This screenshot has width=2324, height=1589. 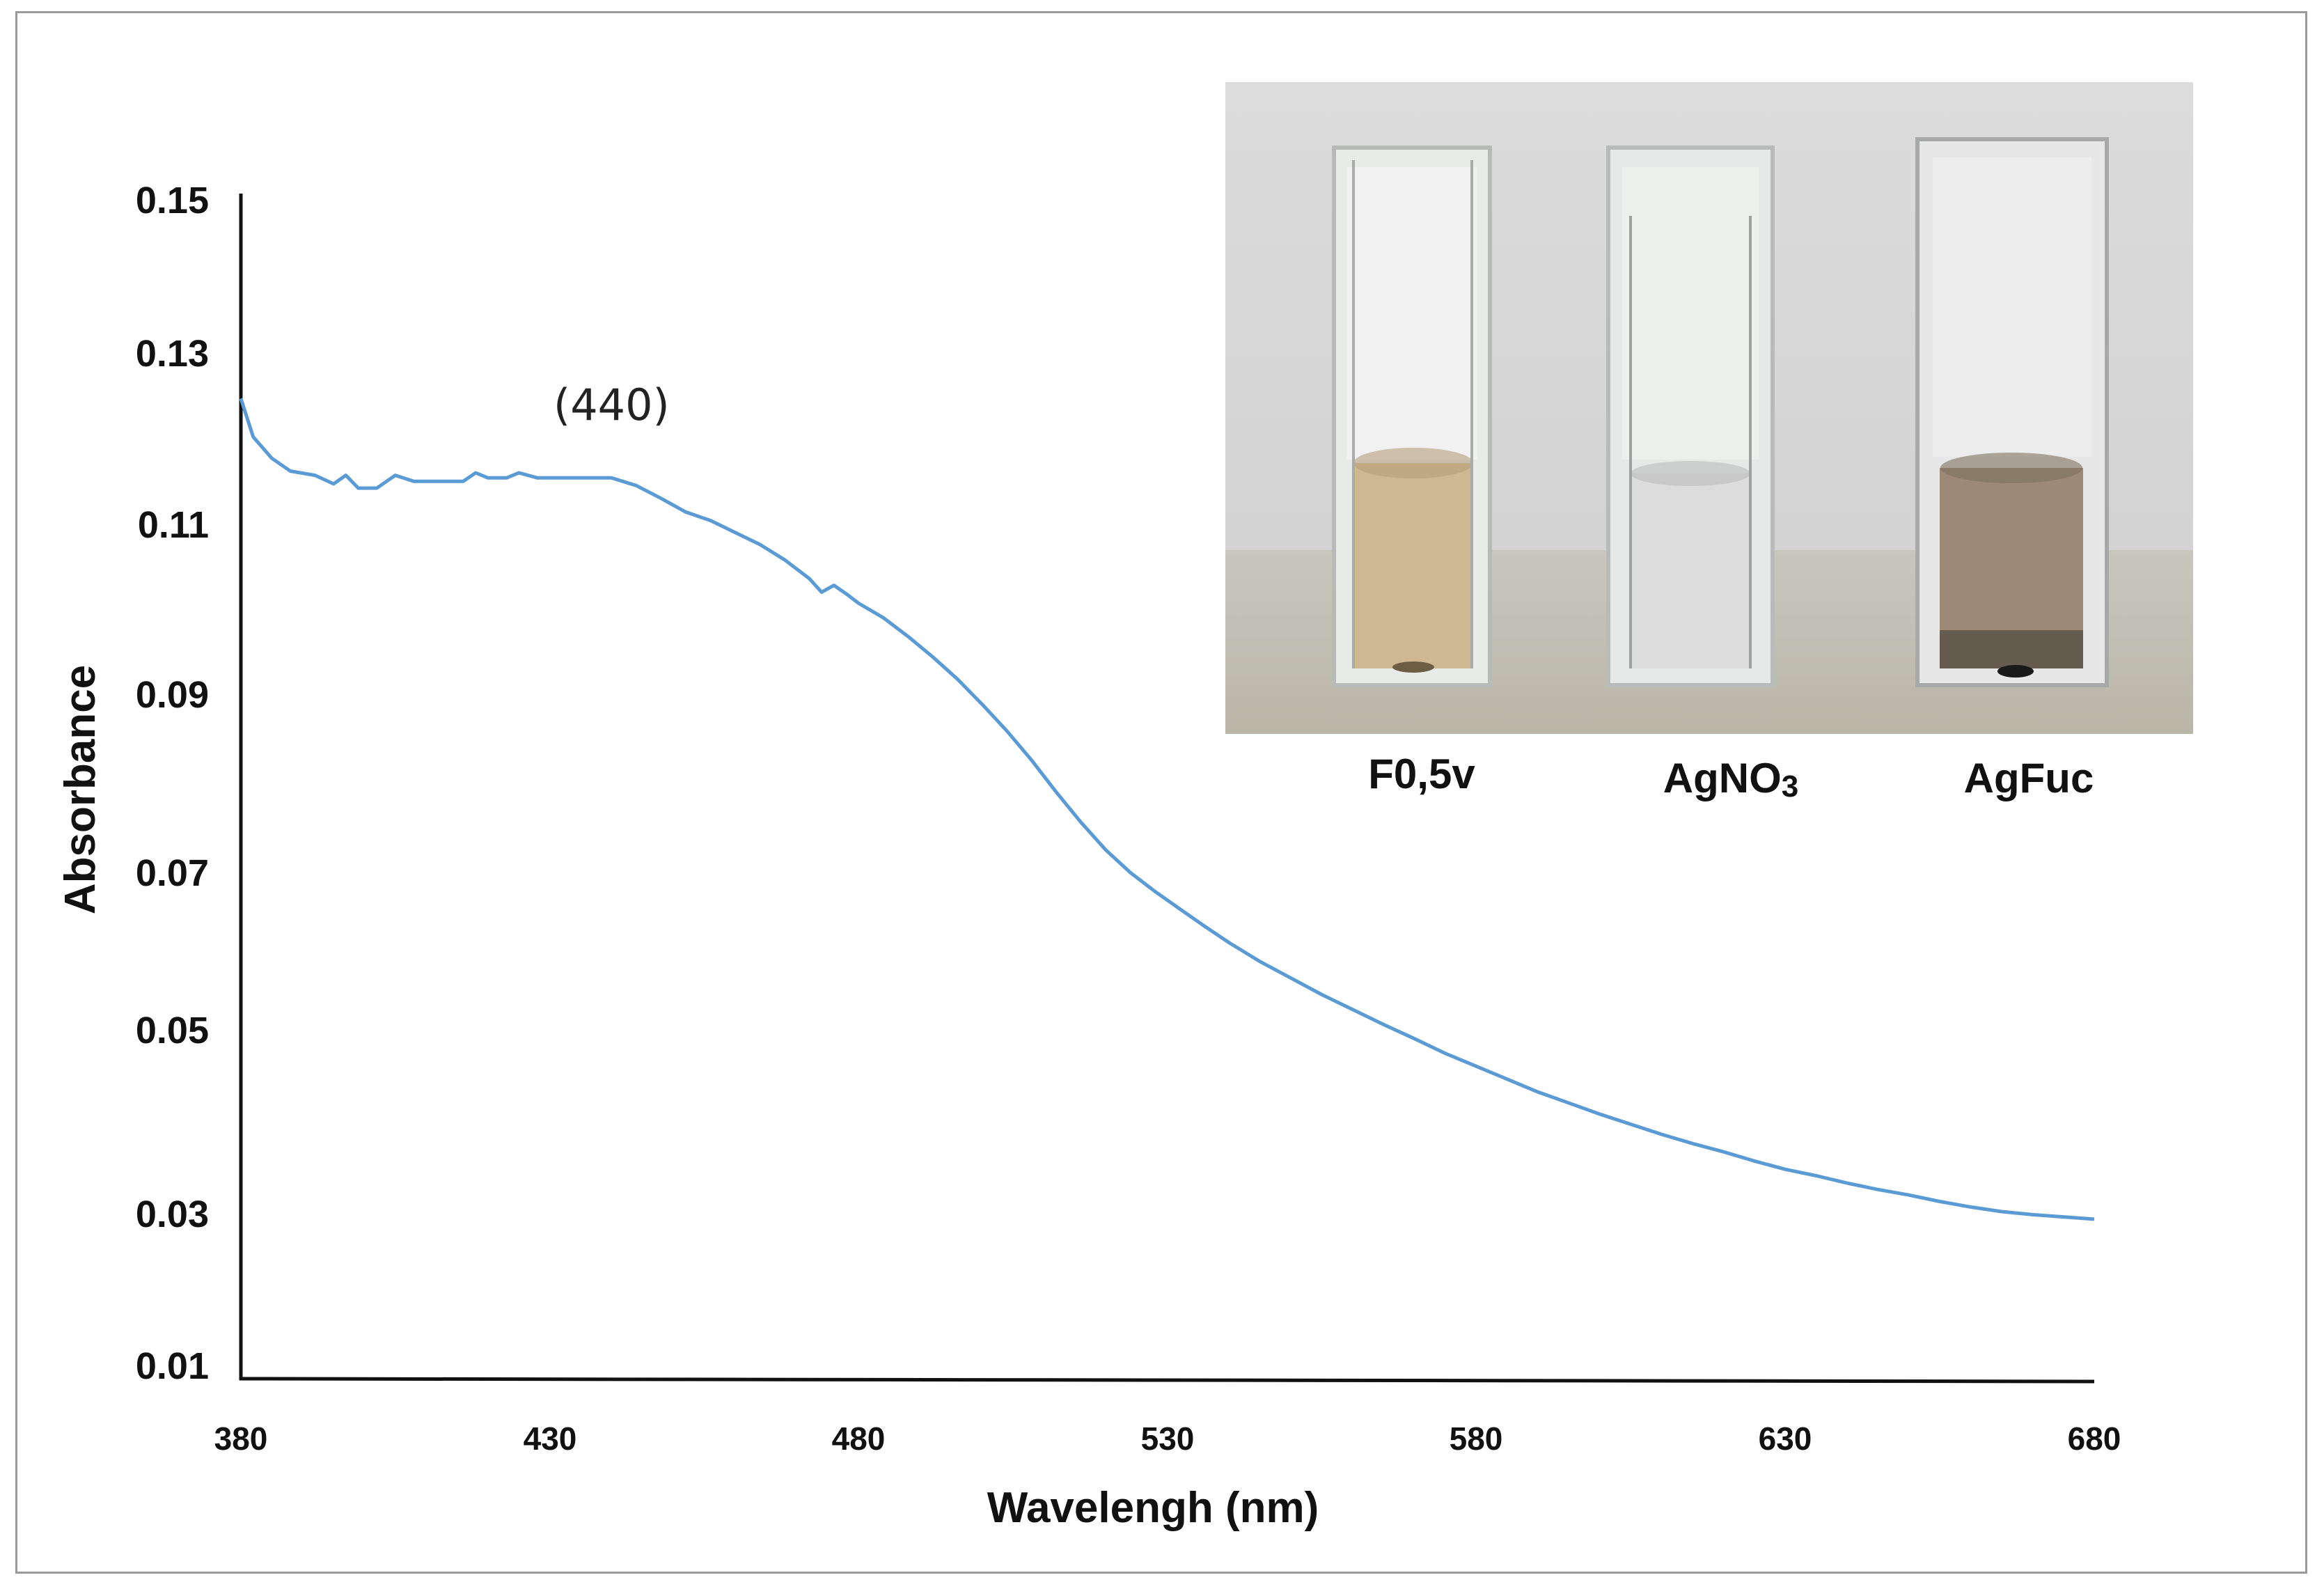 I want to click on x-tick-label: 530, so click(x=1168, y=1438).